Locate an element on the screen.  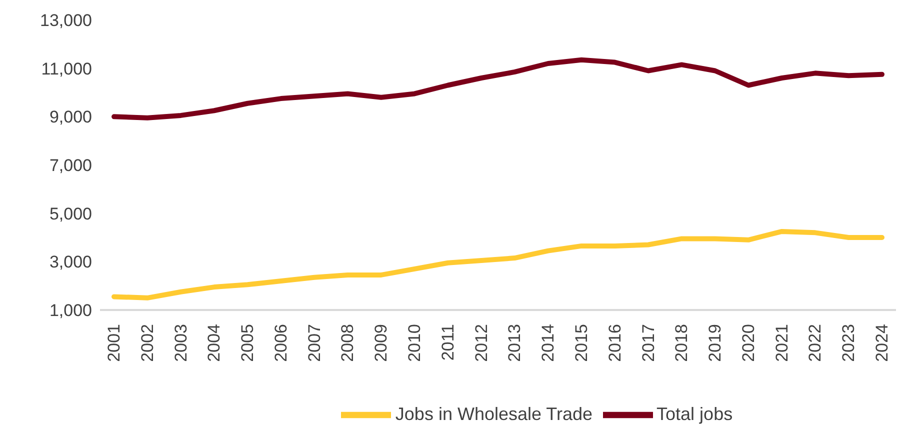
y-tick-label: 5,000 is located at coordinates (70, 214).